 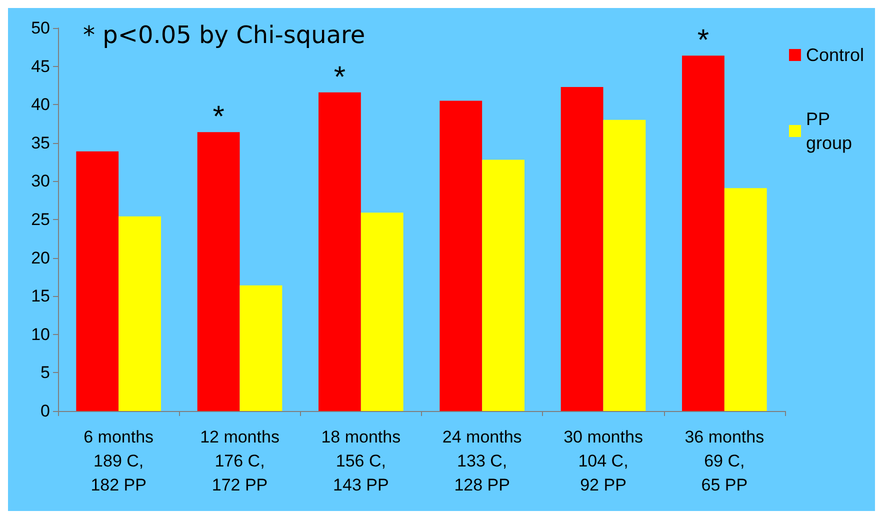 I want to click on y-tick-label: 15, so click(x=40, y=296).